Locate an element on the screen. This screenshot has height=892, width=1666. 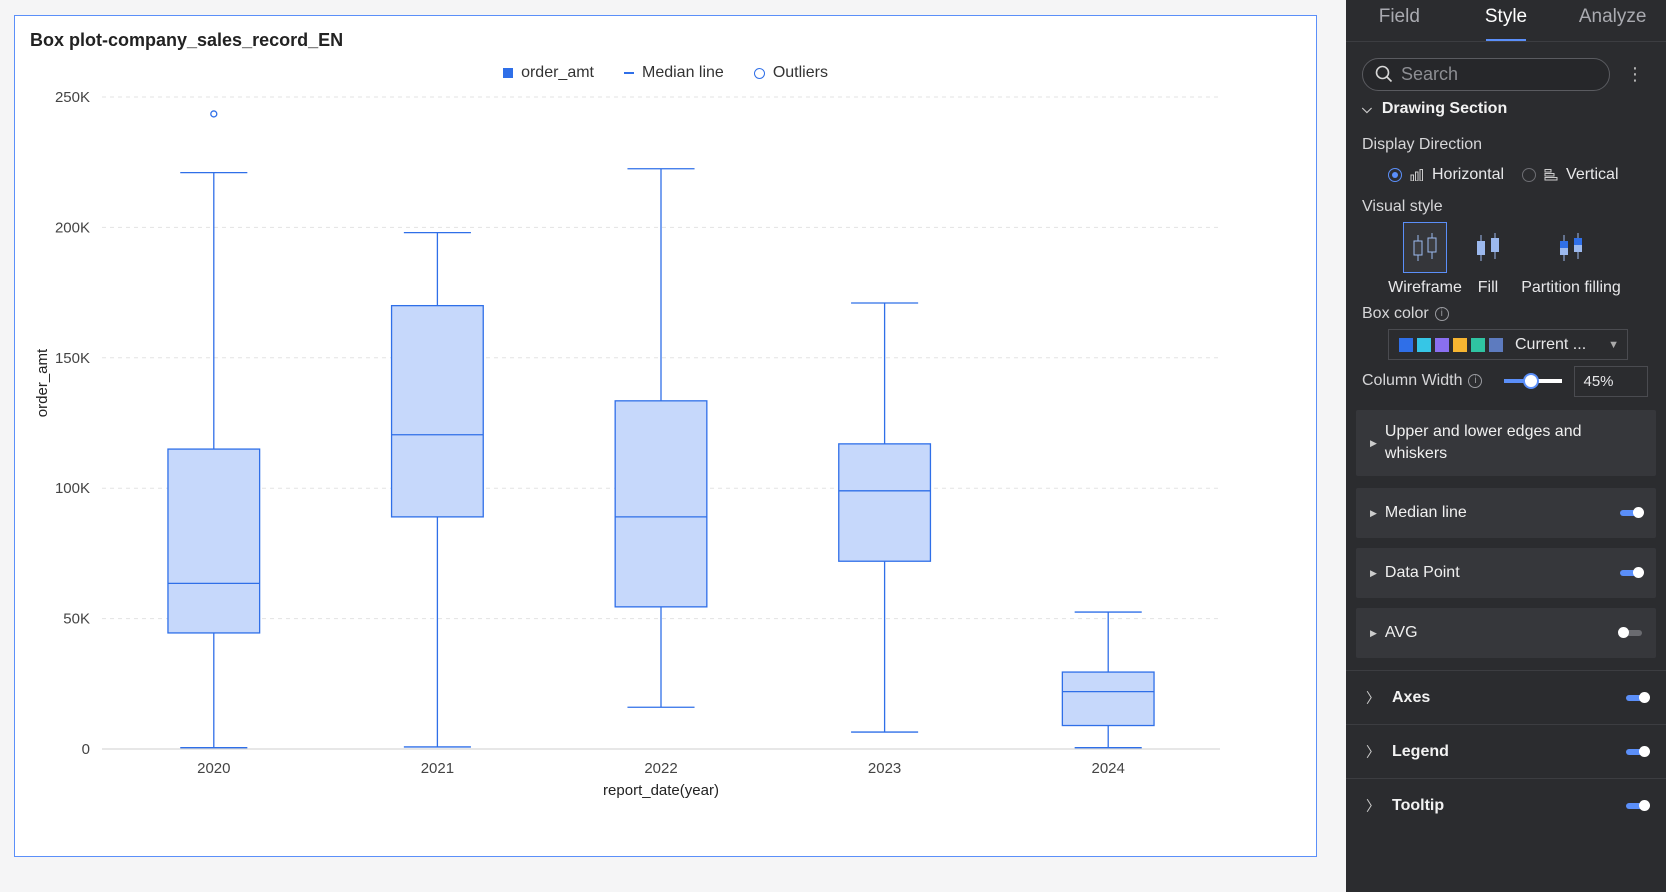
data-point-toggle is located at coordinates (1632, 572).